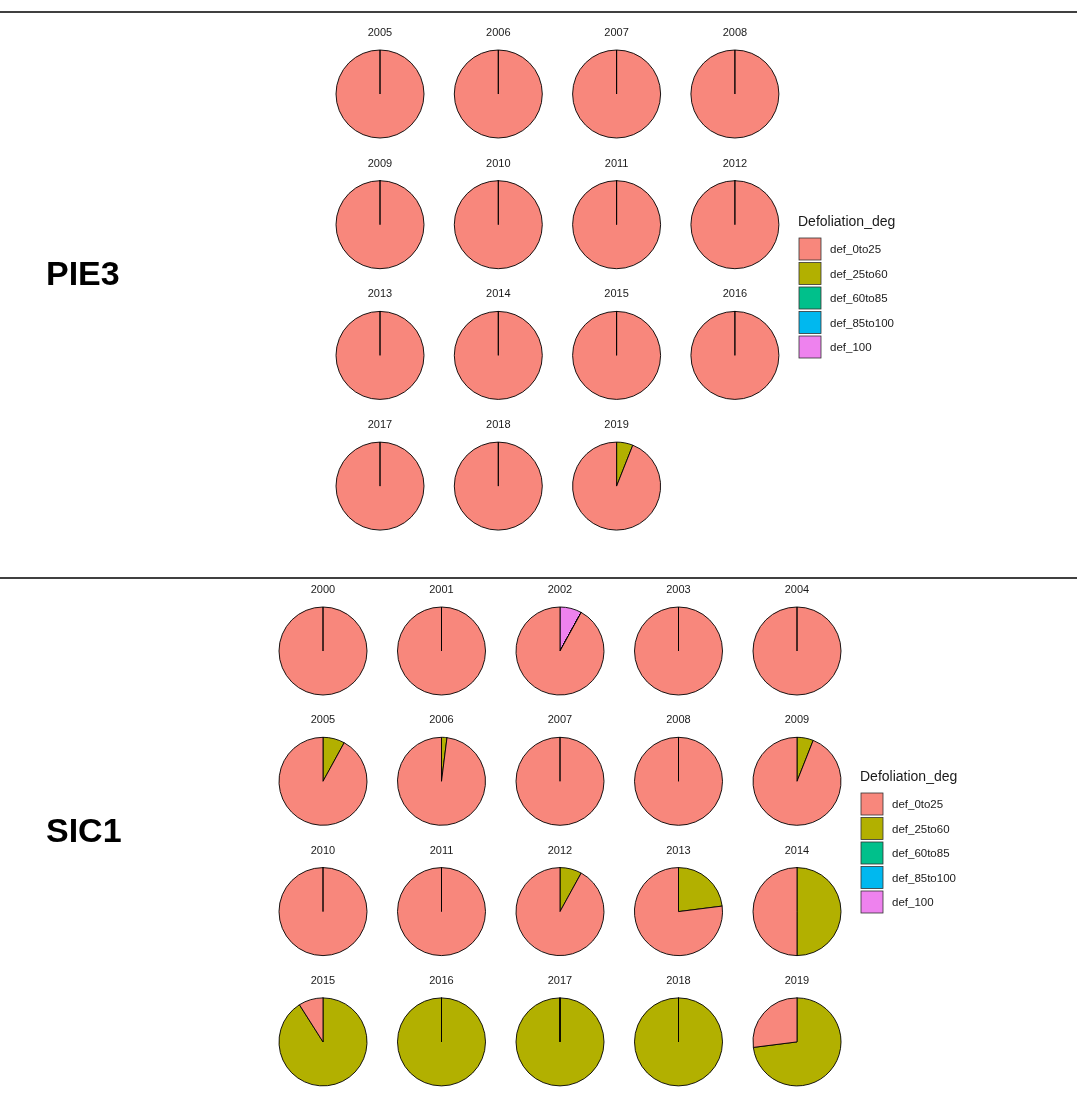  What do you see at coordinates (678, 589) in the screenshot?
I see `chart-title: 2003` at bounding box center [678, 589].